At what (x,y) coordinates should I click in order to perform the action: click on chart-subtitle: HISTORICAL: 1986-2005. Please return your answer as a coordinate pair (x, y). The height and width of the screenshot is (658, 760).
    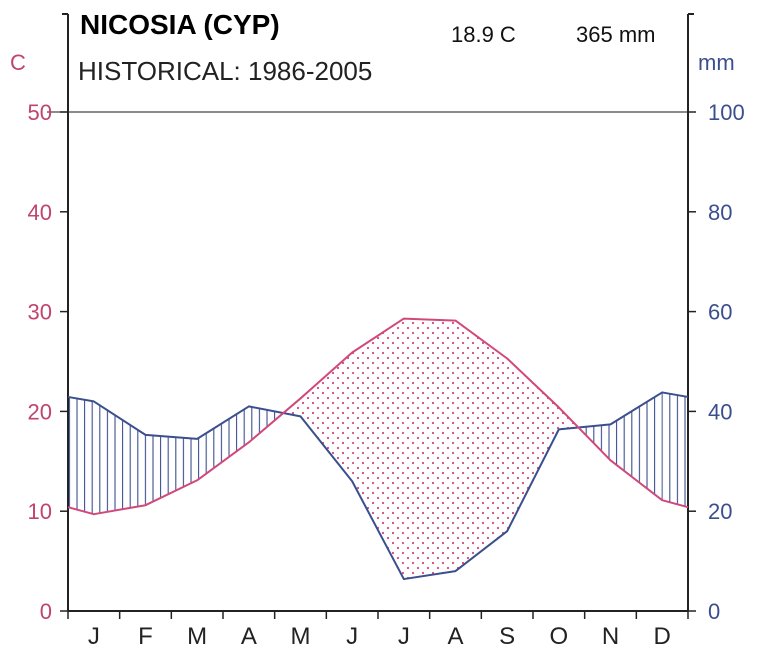
    Looking at the image, I should click on (225, 71).